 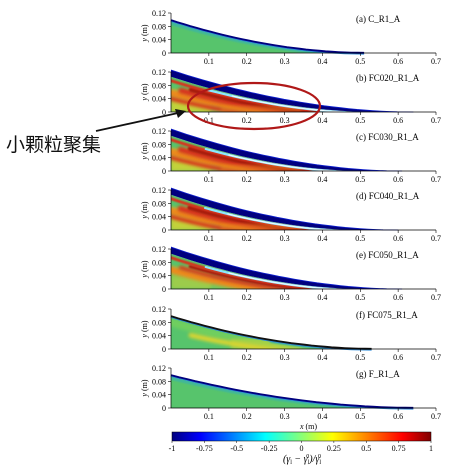 What do you see at coordinates (388, 78) in the screenshot?
I see `panel-label: (b) FC020_R1_A` at bounding box center [388, 78].